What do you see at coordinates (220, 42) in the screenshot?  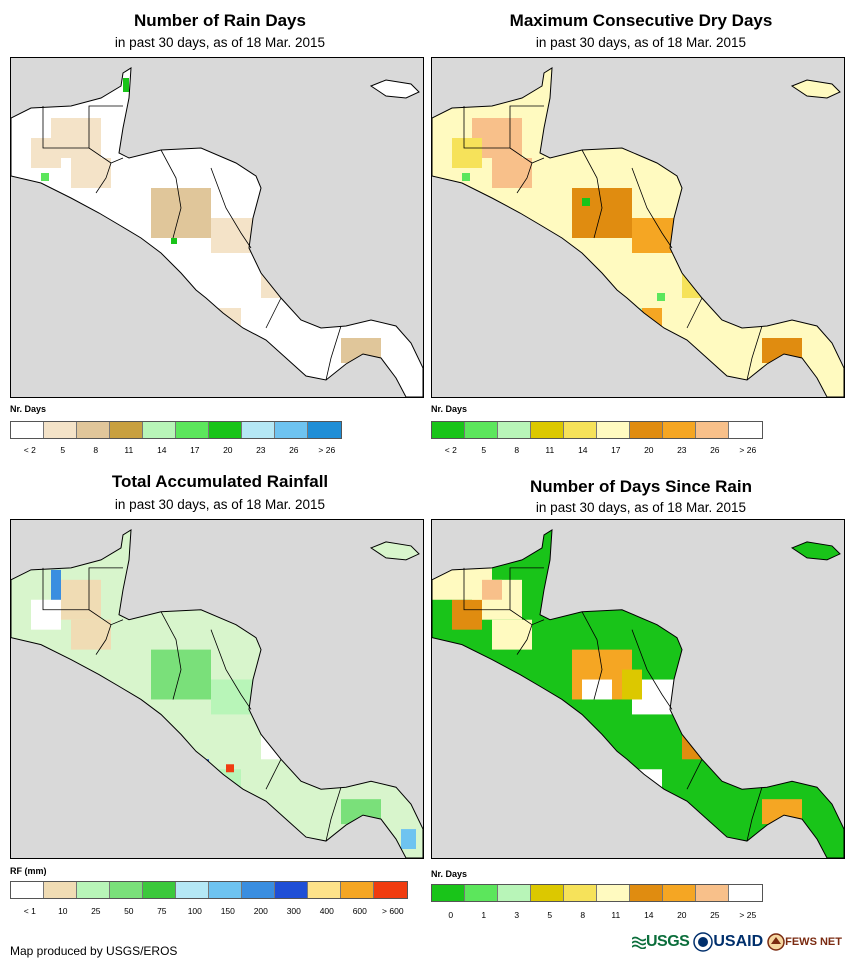 I see `panel-subtitle: in past 30 days, as of 18 Mar. 2015` at bounding box center [220, 42].